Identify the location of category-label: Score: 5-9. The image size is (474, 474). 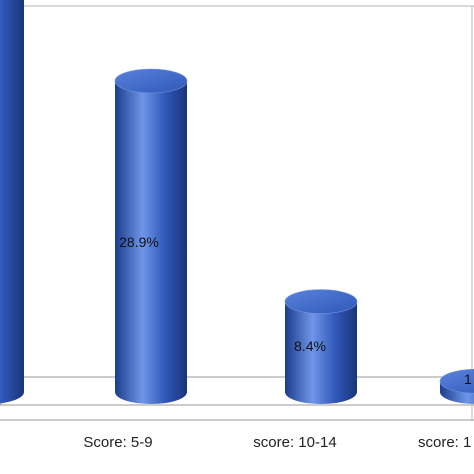
(117, 442).